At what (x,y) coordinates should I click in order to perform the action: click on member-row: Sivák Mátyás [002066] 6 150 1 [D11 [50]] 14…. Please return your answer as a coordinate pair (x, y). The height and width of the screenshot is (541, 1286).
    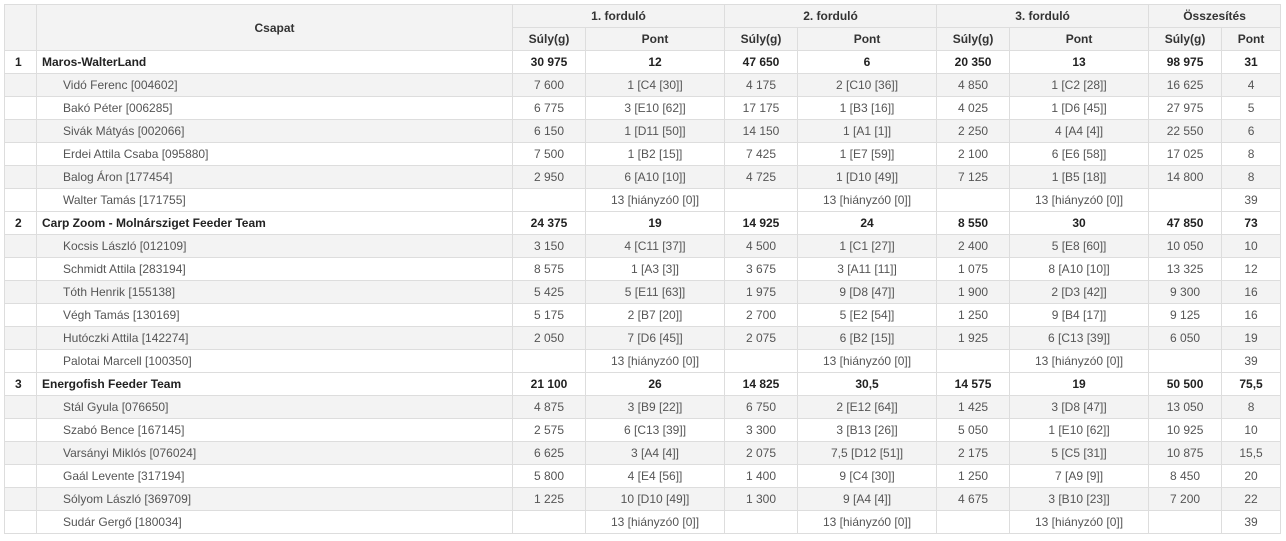
    Looking at the image, I should click on (643, 131).